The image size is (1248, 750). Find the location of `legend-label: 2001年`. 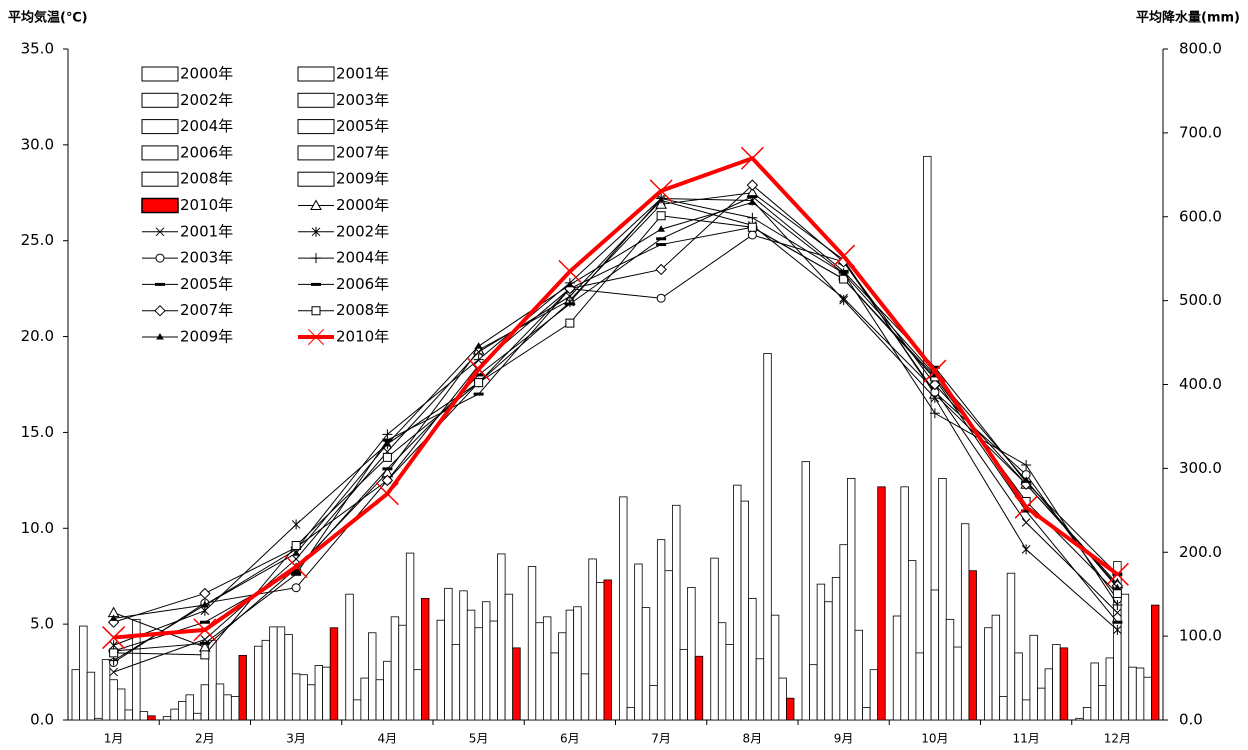

legend-label: 2001年 is located at coordinates (206, 231).